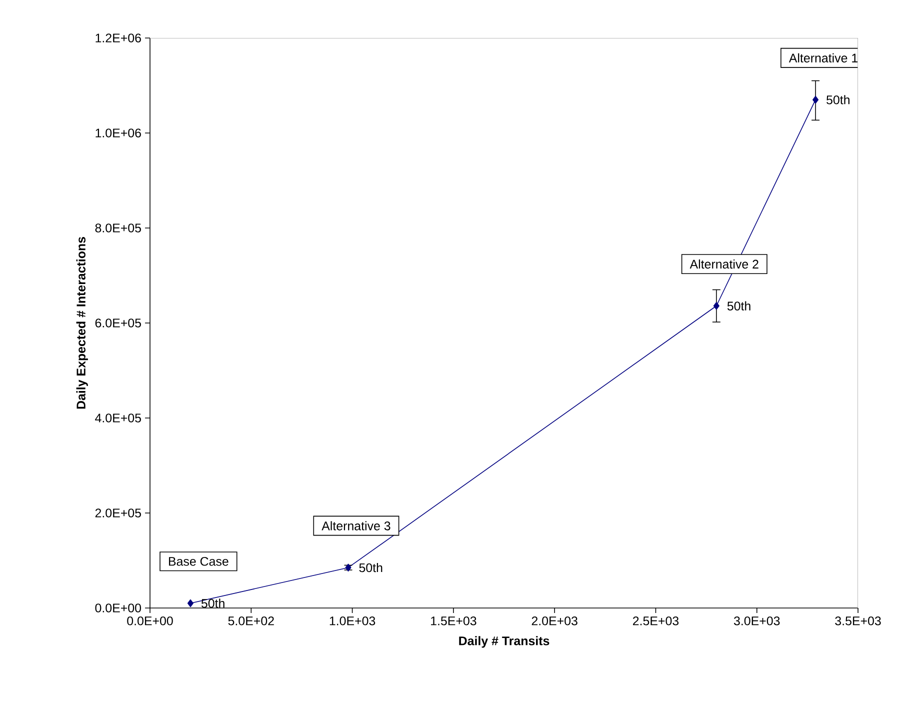 The width and height of the screenshot is (903, 702). I want to click on annotation: Alternative 1, so click(823, 57).